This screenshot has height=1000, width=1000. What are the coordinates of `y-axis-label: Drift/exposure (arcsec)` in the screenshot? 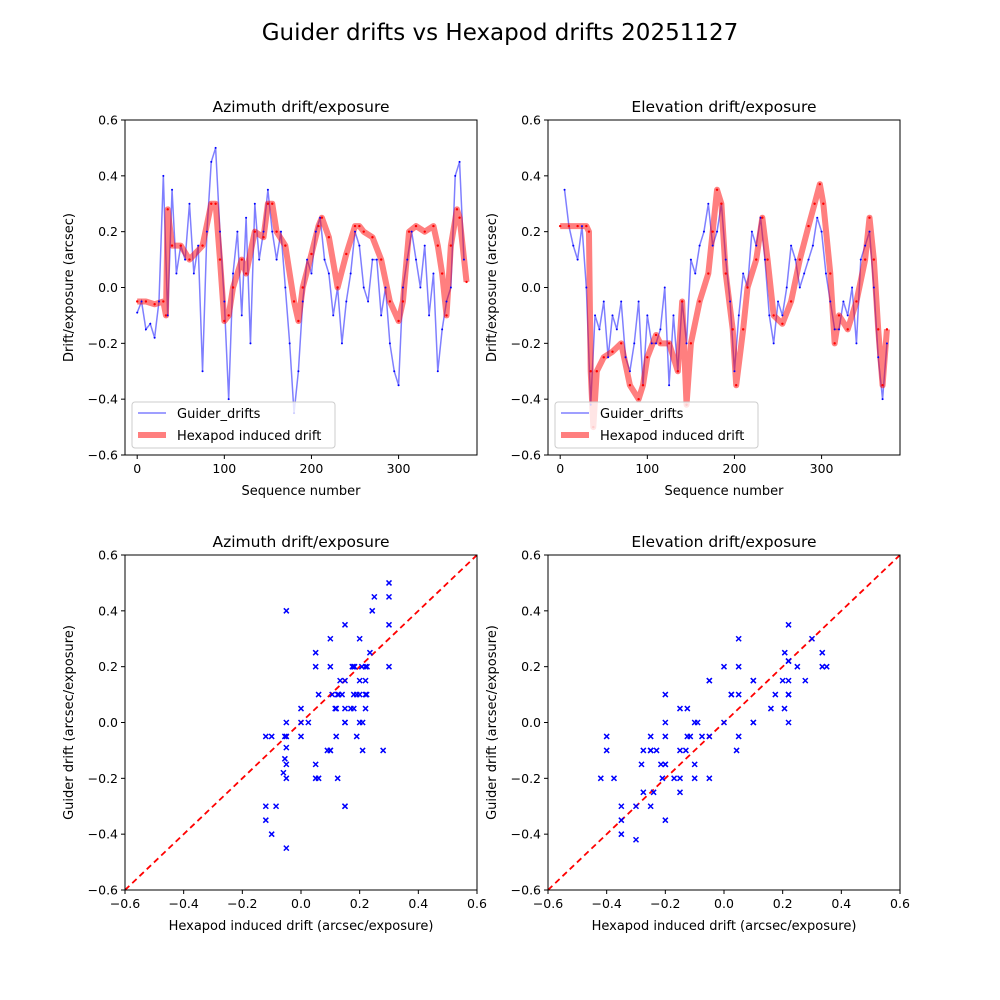 It's located at (492, 287).